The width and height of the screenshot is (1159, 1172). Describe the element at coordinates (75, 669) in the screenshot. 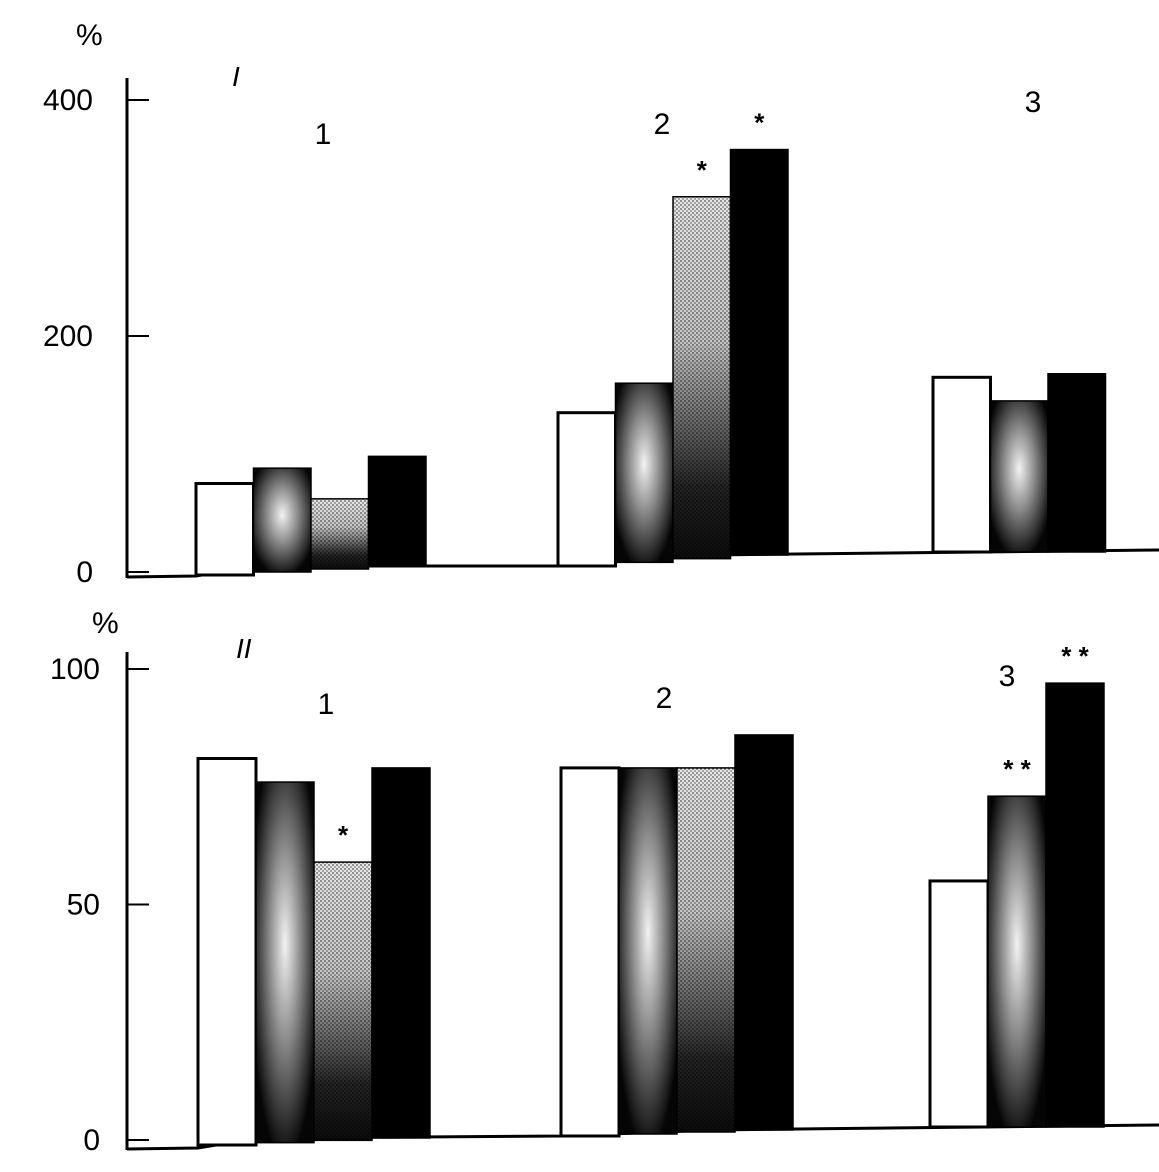

I see `y-tick-label: 100` at that location.